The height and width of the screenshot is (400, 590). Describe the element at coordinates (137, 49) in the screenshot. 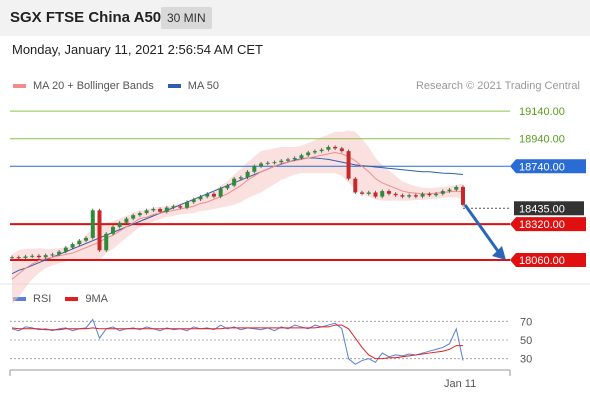

I see `datetime-label: Monday, January 11, 2021 2:56:54 AM CET` at that location.